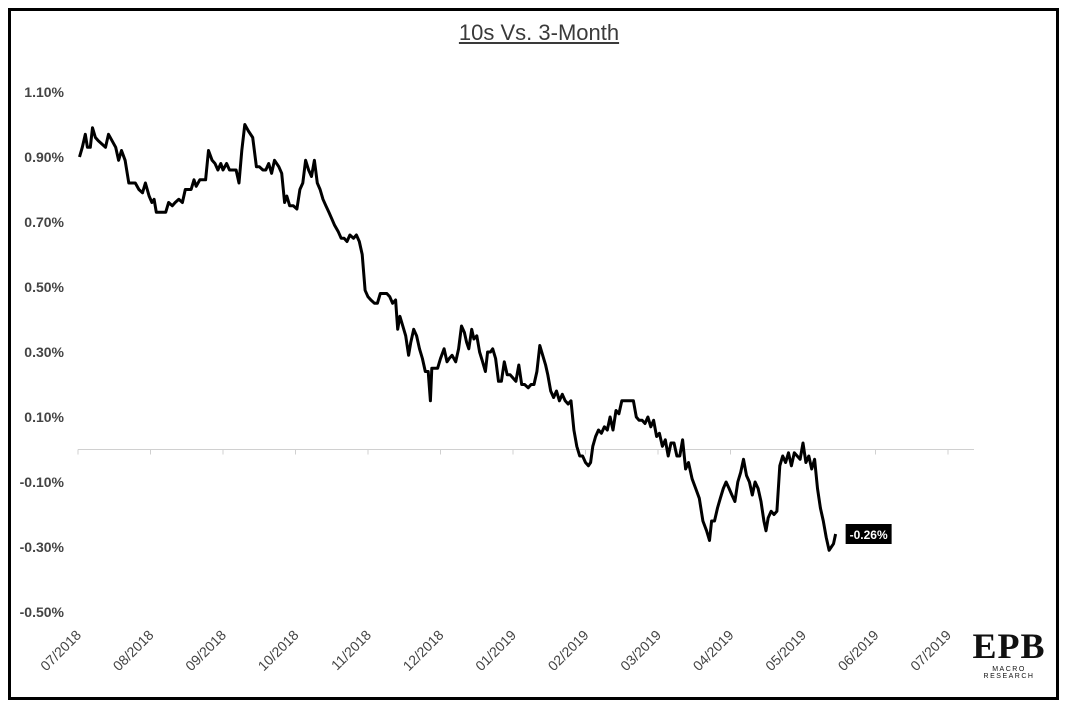 The width and height of the screenshot is (1078, 707). I want to click on x-tick-label: 05/2019, so click(785, 650).